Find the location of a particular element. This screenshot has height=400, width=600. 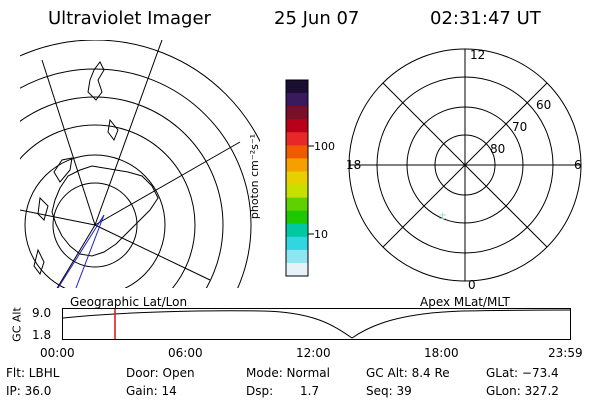

colorbar is located at coordinates (299, 178).